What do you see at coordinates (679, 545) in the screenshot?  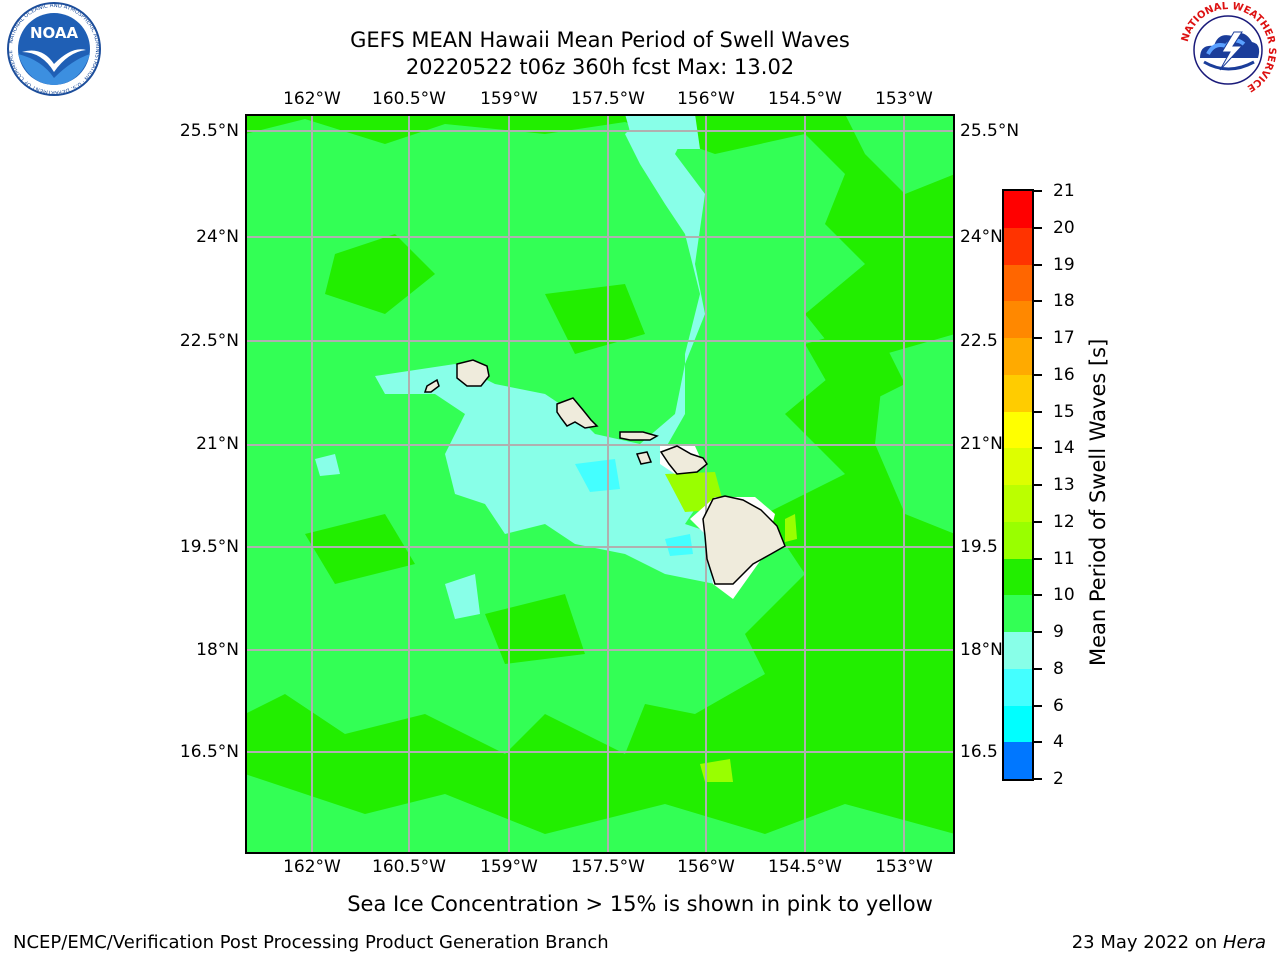 I see `period-8-9-patch` at bounding box center [679, 545].